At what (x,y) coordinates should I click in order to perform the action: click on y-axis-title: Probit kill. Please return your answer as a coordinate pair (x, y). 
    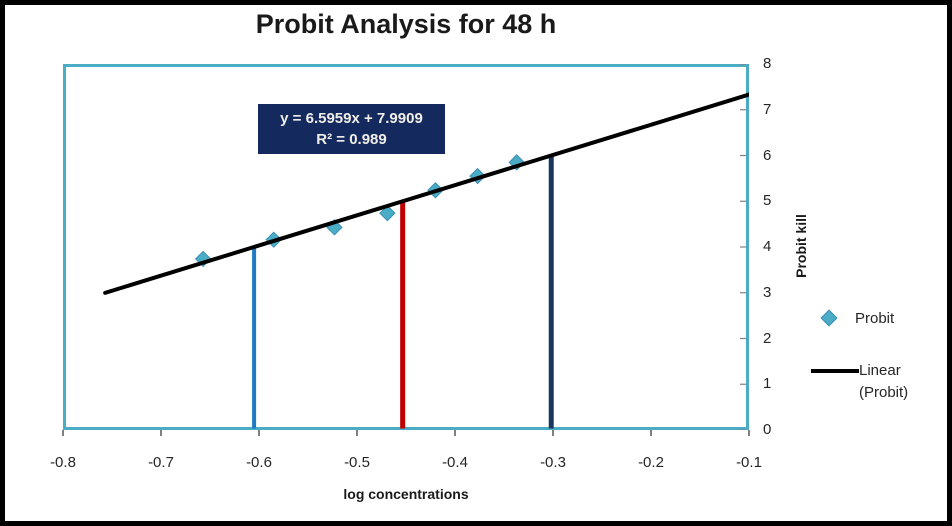
    Looking at the image, I should click on (801, 246).